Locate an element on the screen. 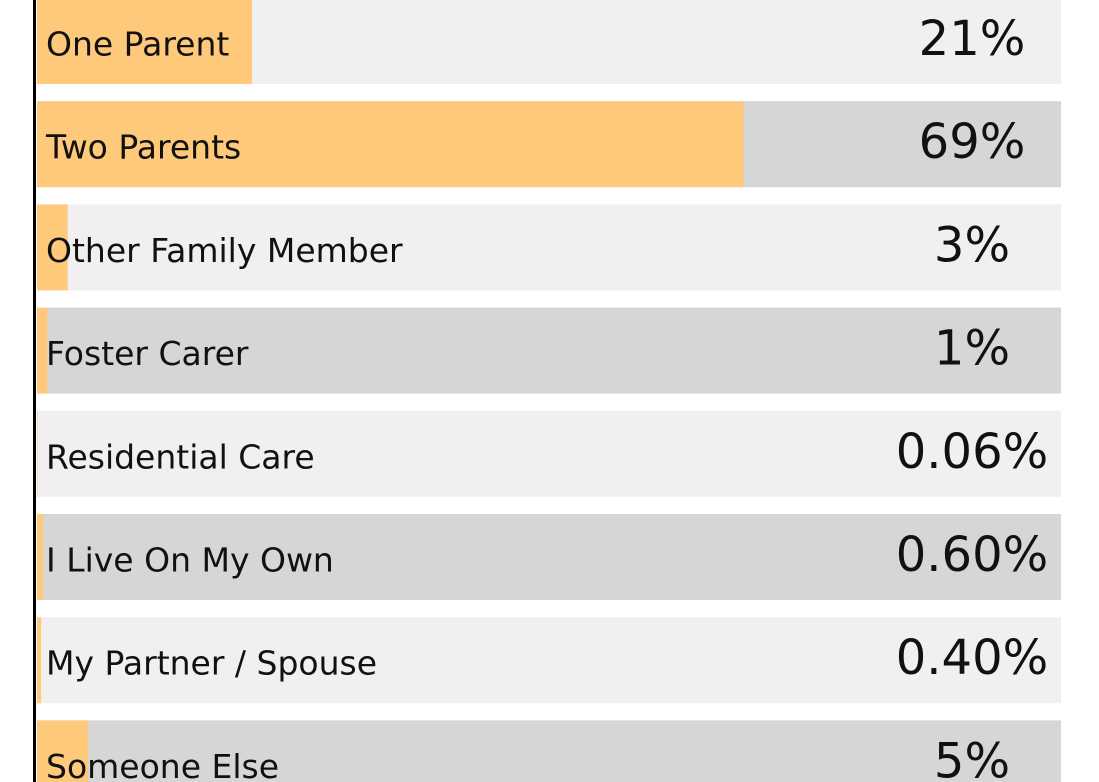  value-label: 21% is located at coordinates (972, 39).